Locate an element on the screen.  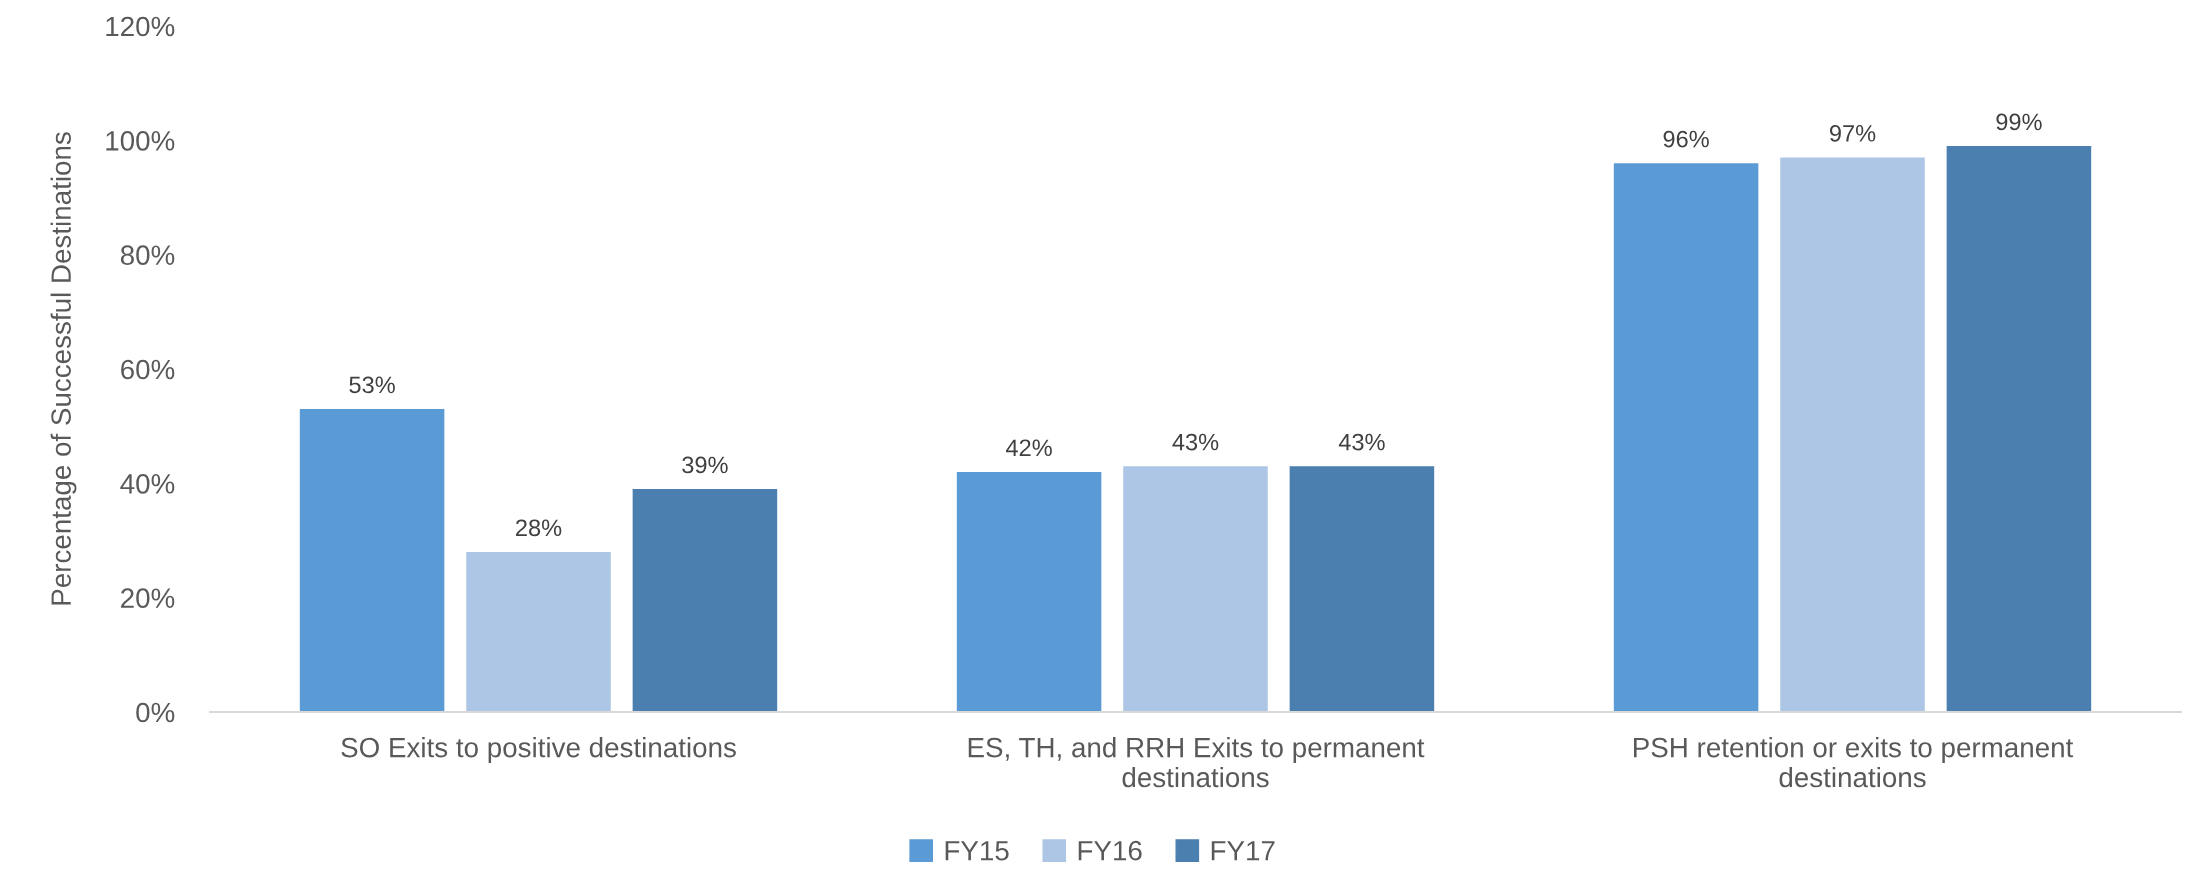
data-label: 28% is located at coordinates (539, 528).